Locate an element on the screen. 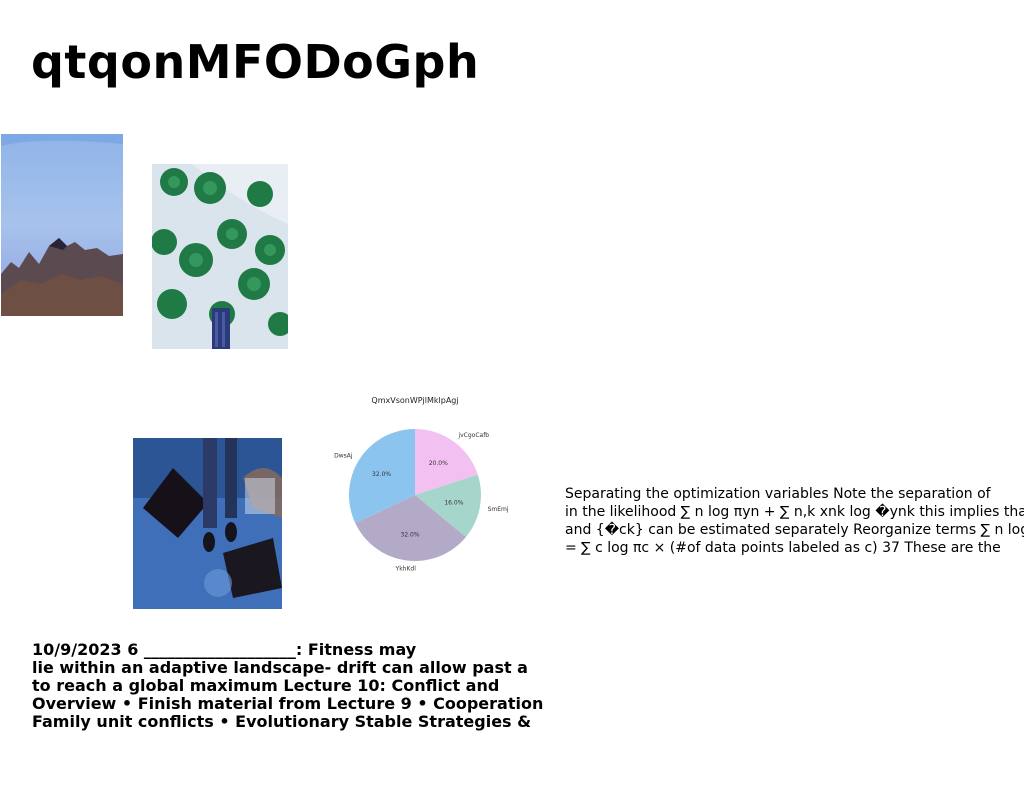 The height and width of the screenshot is (788, 1024). blue-feet-photo is located at coordinates (207, 523).